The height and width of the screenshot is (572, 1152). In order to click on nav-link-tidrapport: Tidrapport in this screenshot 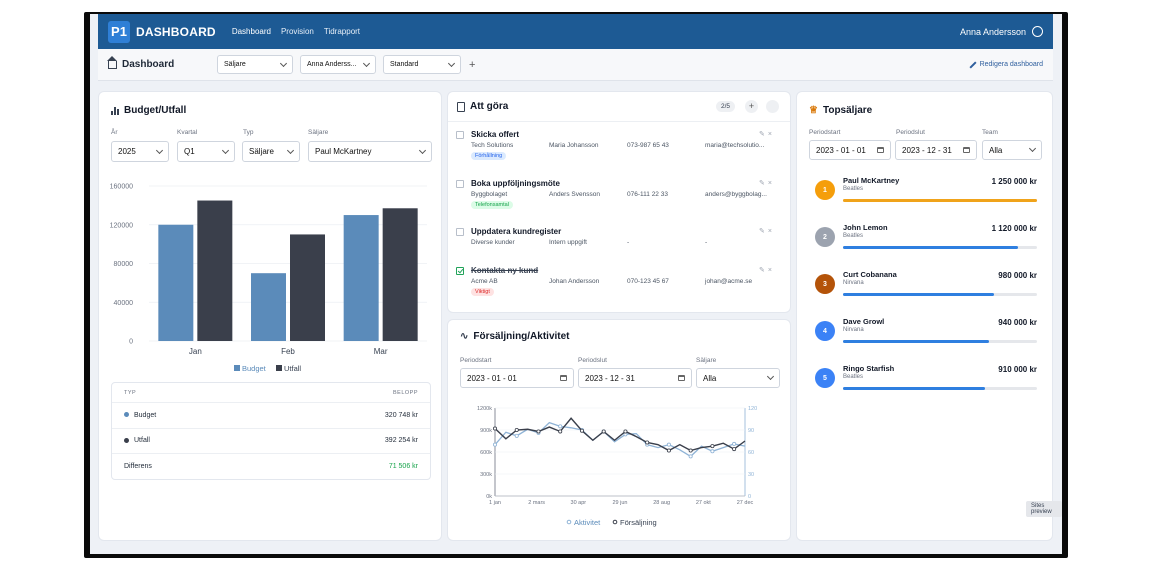, I will do `click(342, 31)`.